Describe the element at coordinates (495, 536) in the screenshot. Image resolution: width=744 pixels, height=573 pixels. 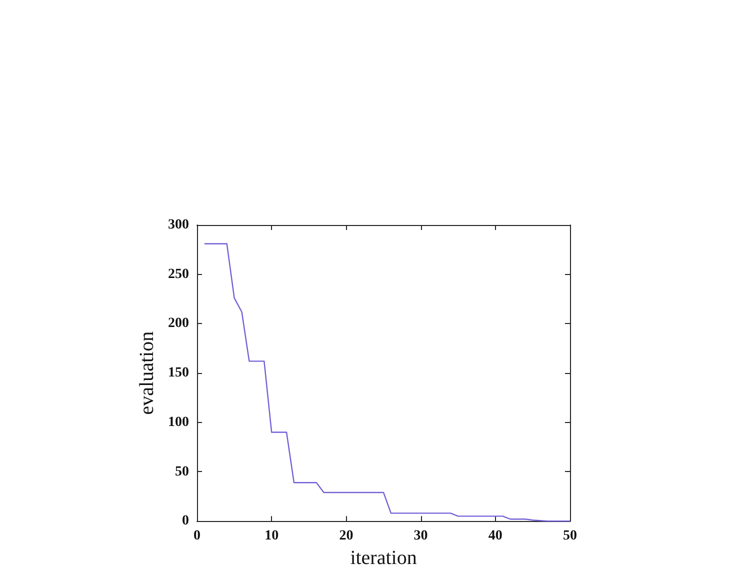
I see `x-tick-label: 40` at that location.